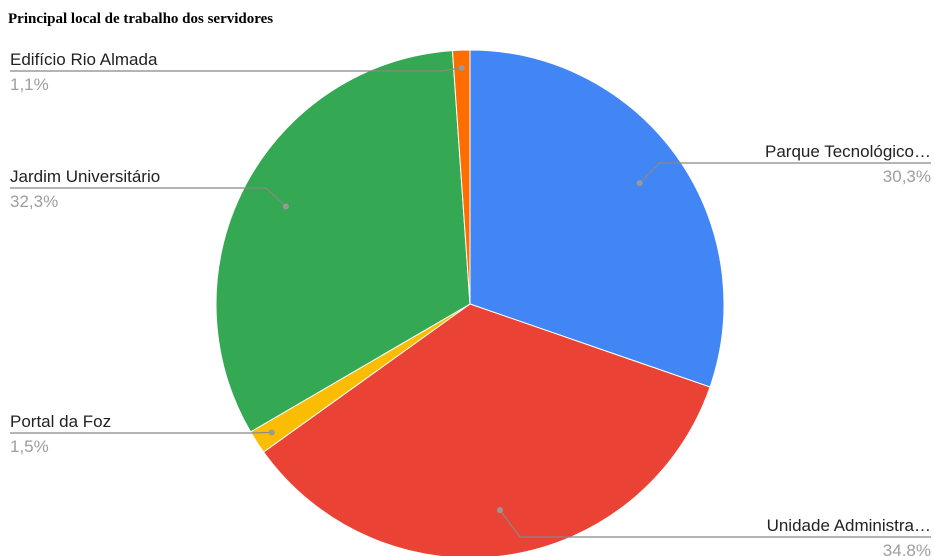  What do you see at coordinates (34, 201) in the screenshot?
I see `slice-percent-label: 32,3%` at bounding box center [34, 201].